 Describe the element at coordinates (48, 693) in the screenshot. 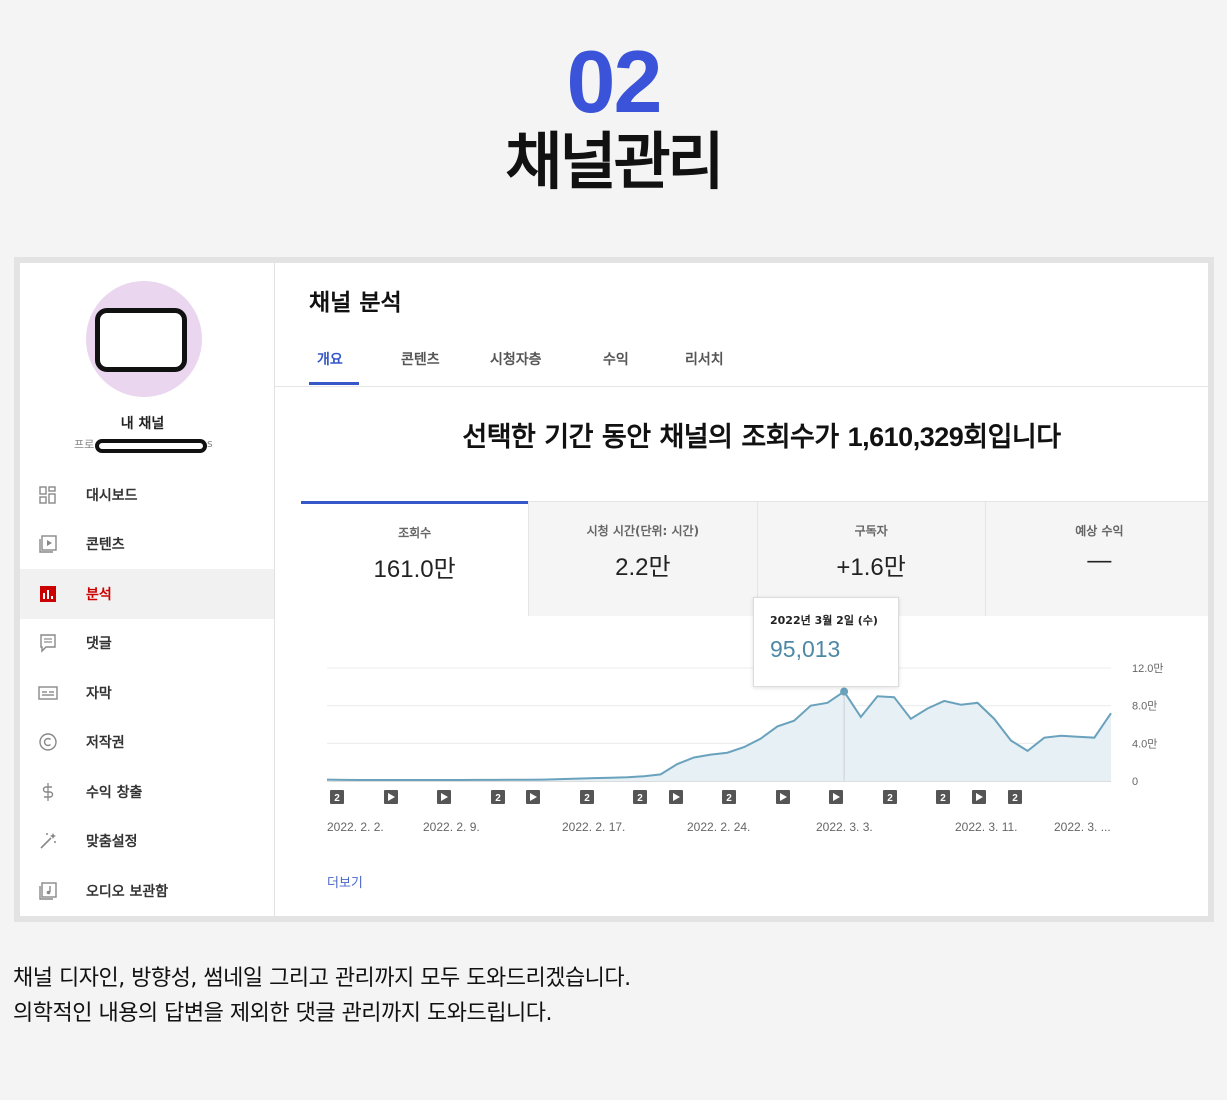

I see `subtitles-icon` at that location.